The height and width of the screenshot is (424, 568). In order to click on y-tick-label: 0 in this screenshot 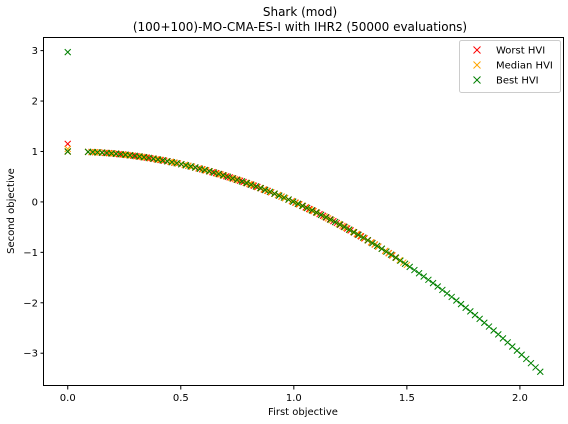, I will do `click(35, 202)`.